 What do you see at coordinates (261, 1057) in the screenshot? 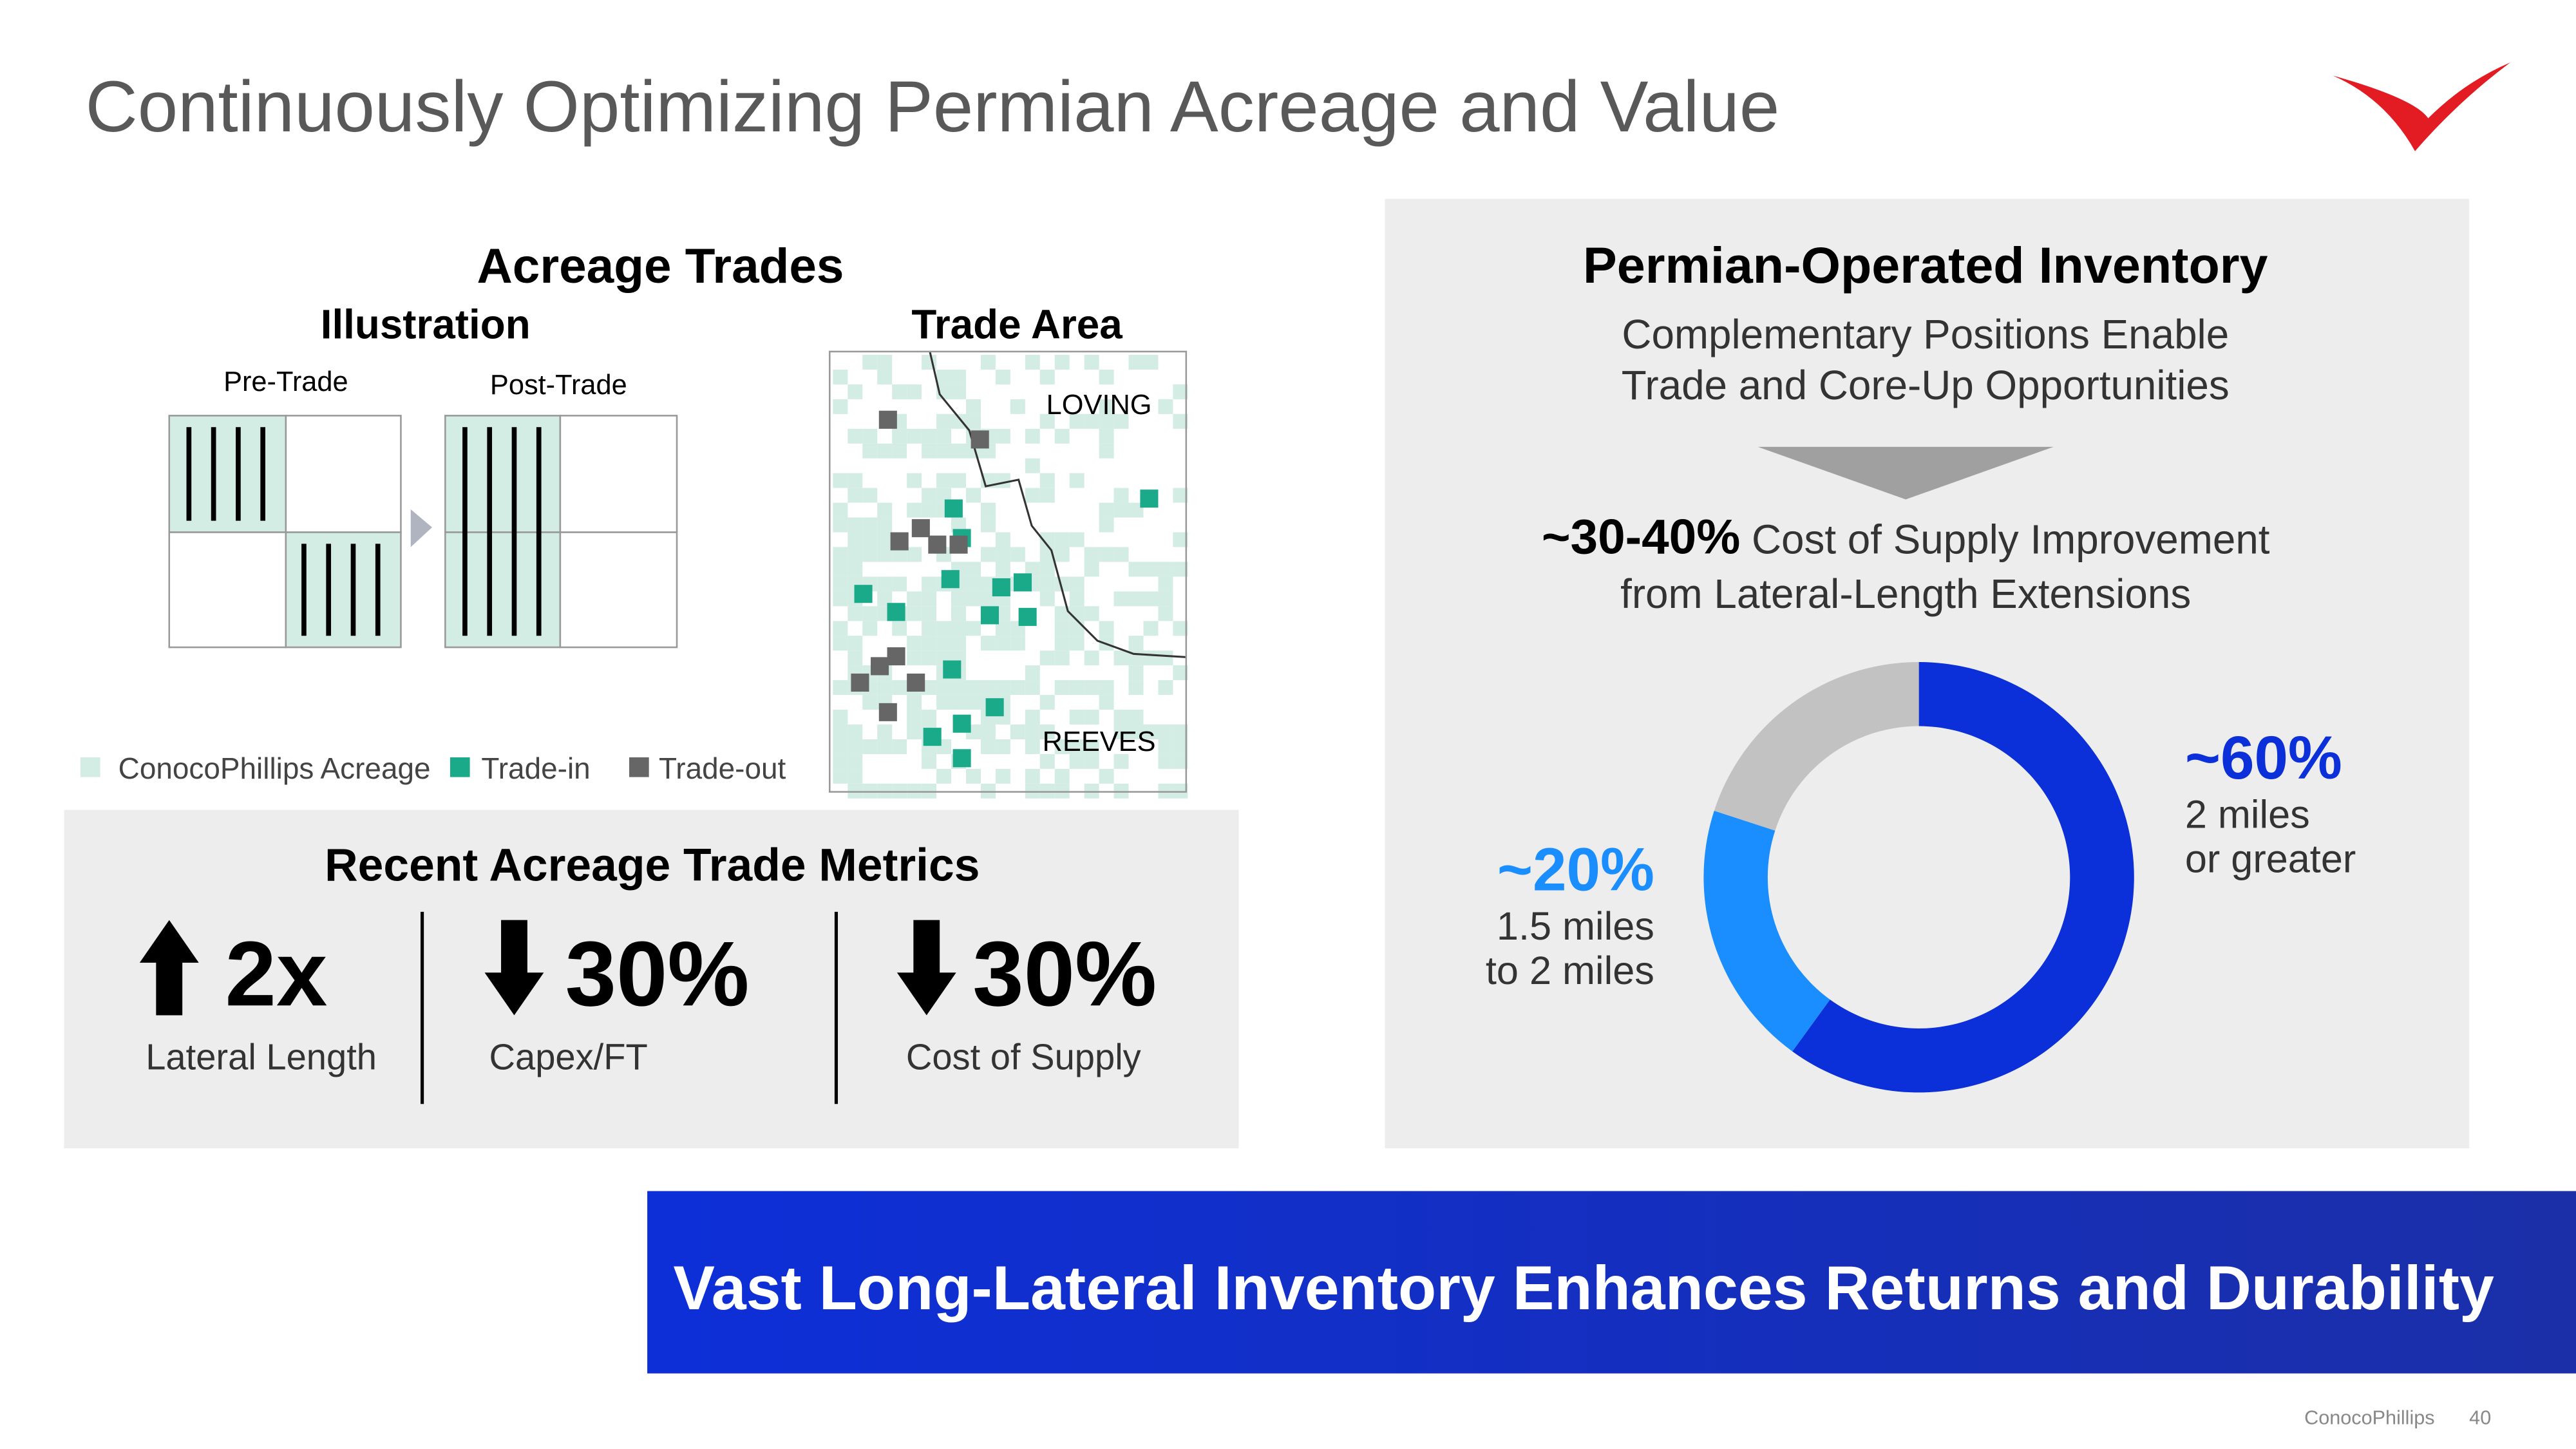
I see `metric-label: Lateral Length` at bounding box center [261, 1057].